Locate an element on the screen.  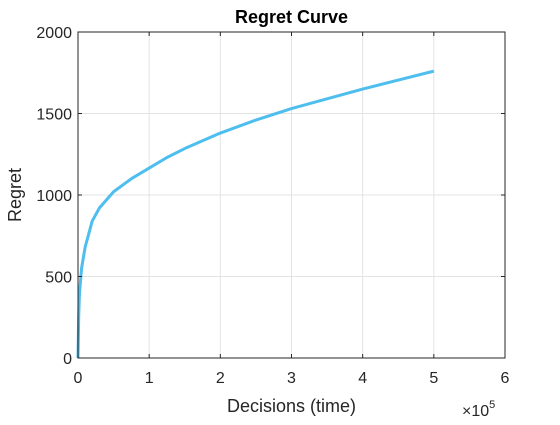
y-axis-label: Regret is located at coordinates (15, 195).